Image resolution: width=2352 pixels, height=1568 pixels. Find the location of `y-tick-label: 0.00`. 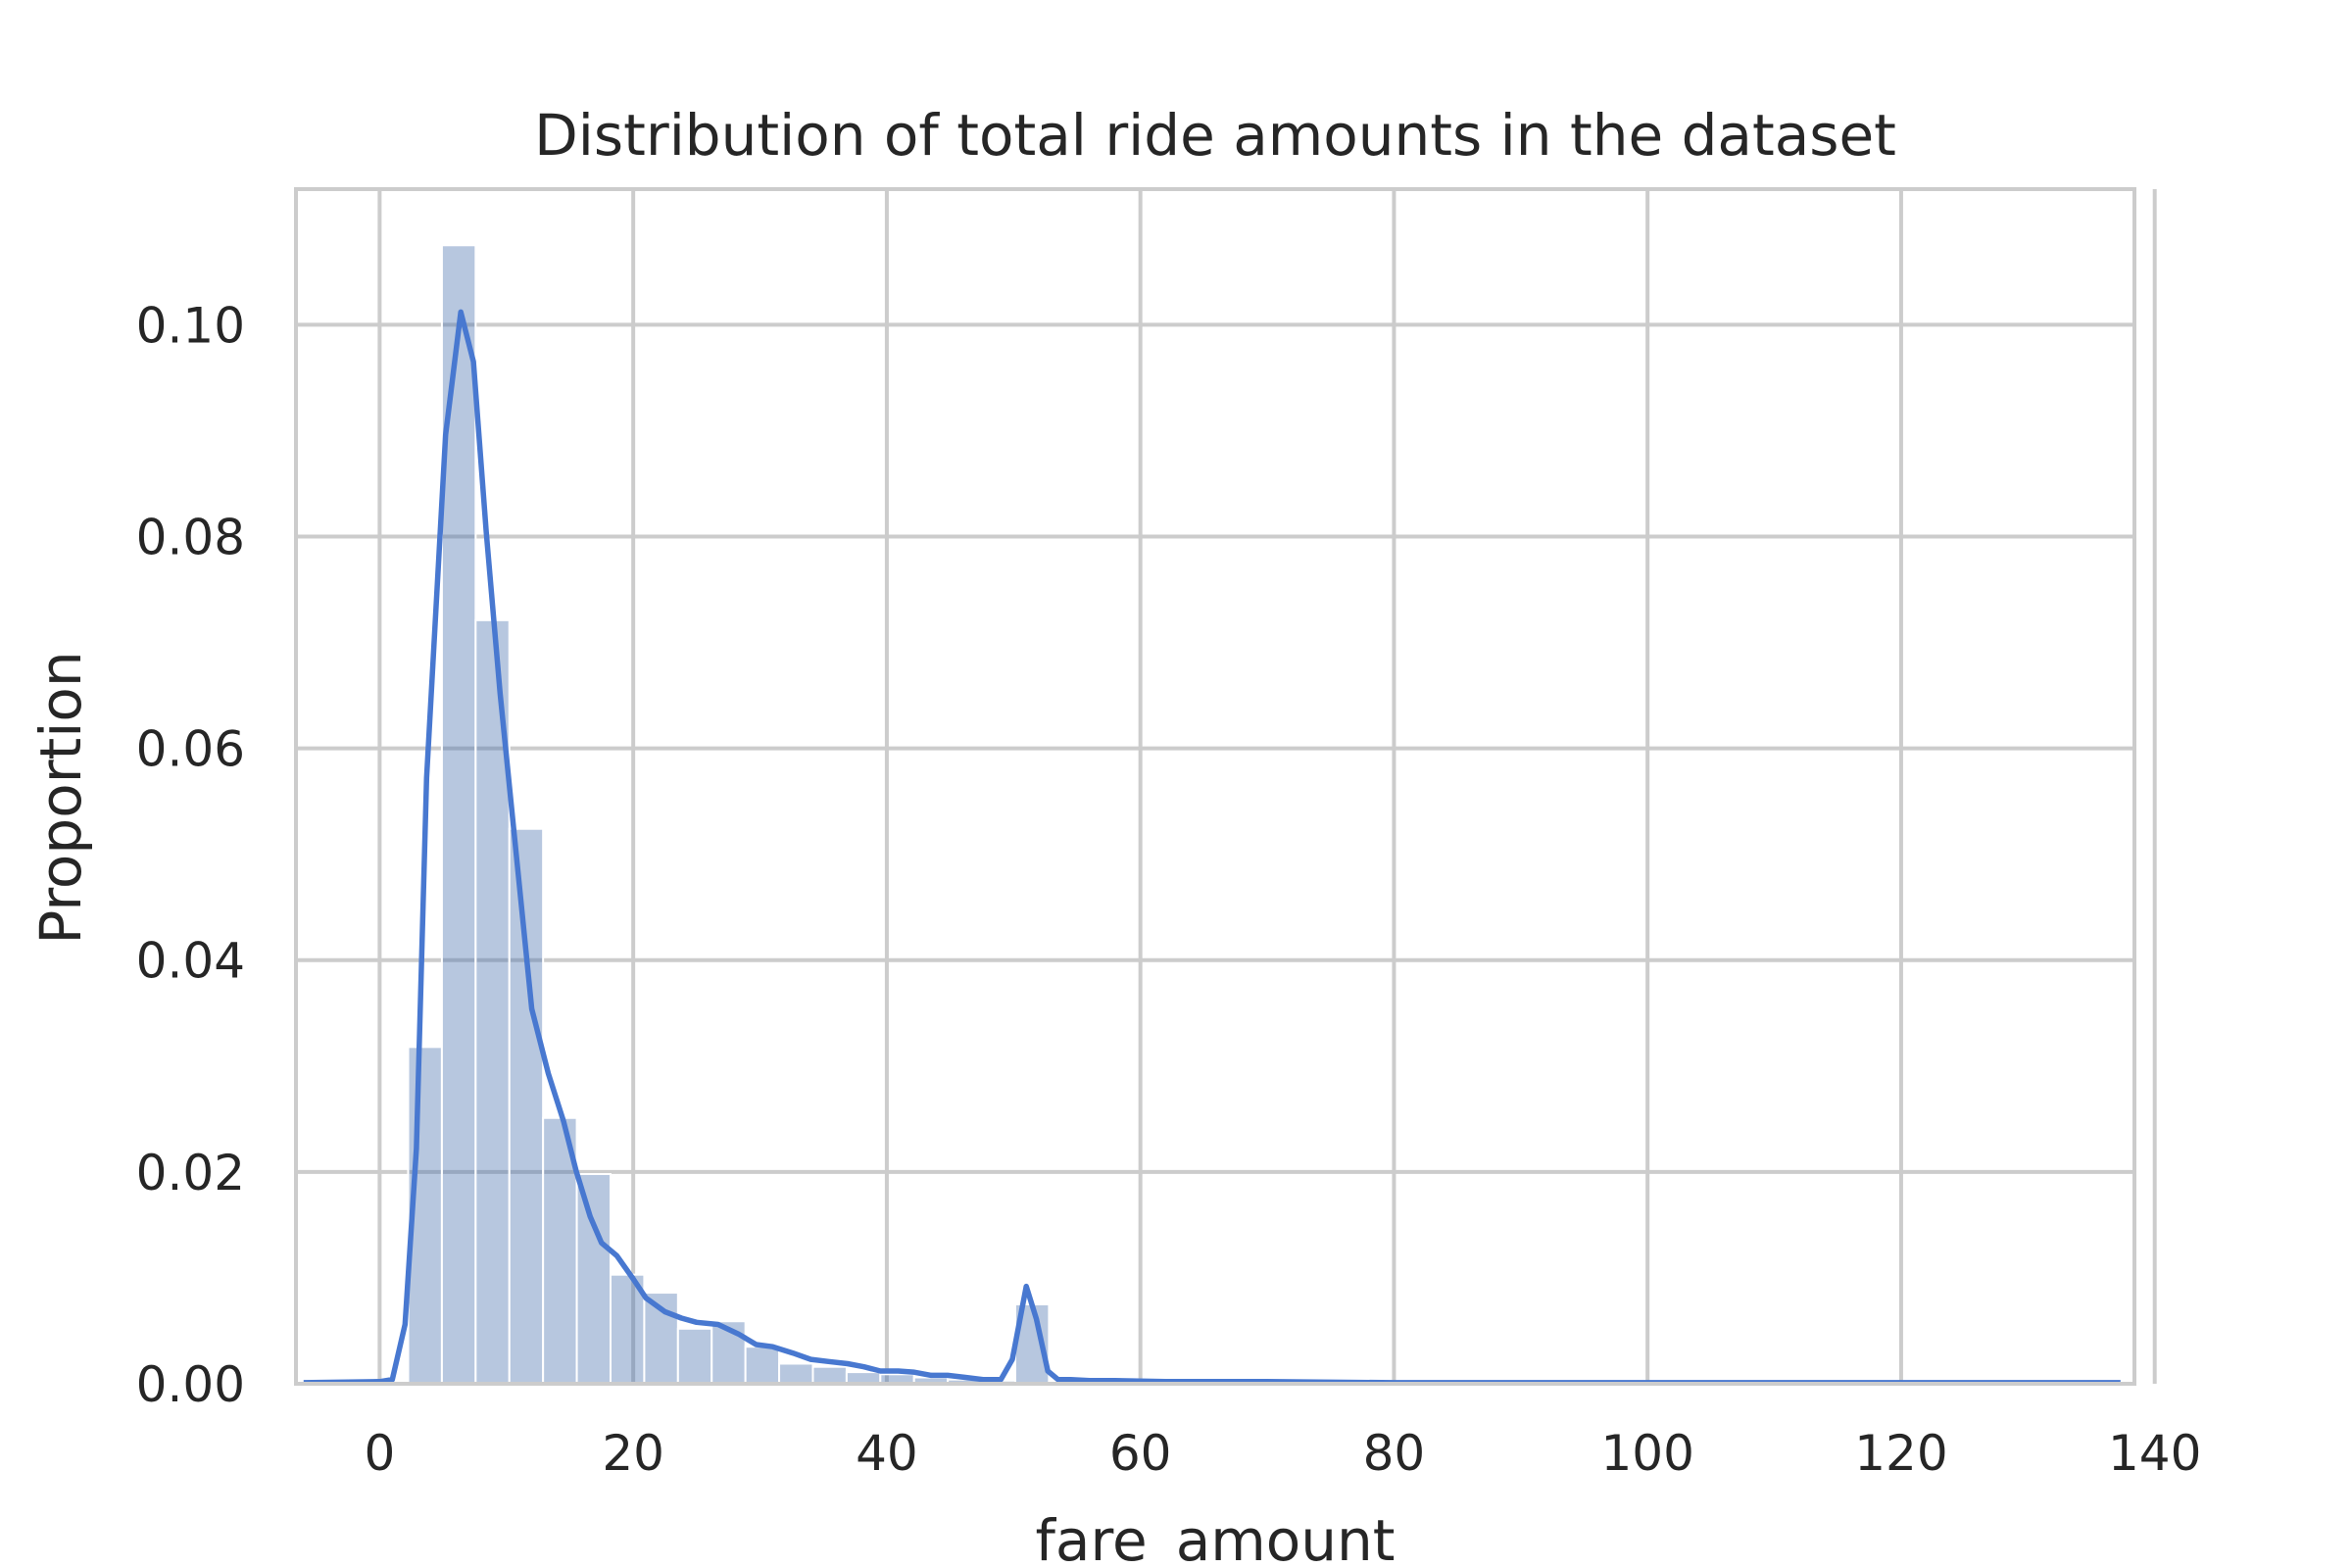

y-tick-label: 0.00 is located at coordinates (190, 1384).